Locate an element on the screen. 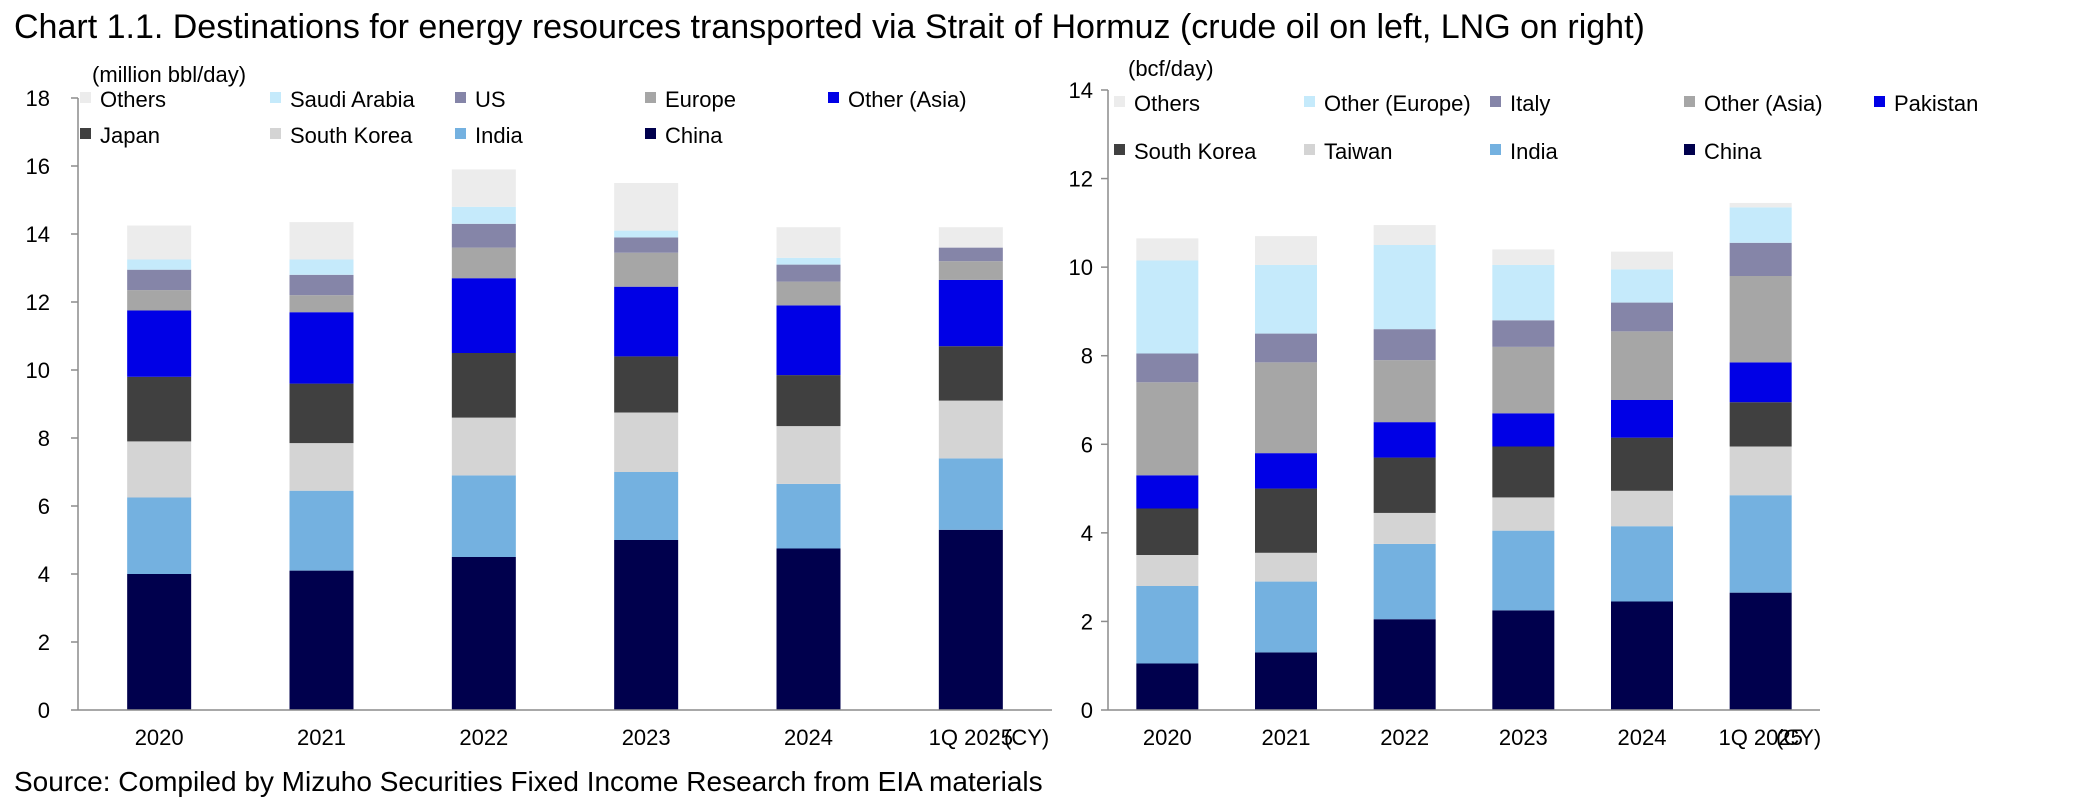 The width and height of the screenshot is (2096, 812). lng-bar-china-2024 is located at coordinates (1642, 655).